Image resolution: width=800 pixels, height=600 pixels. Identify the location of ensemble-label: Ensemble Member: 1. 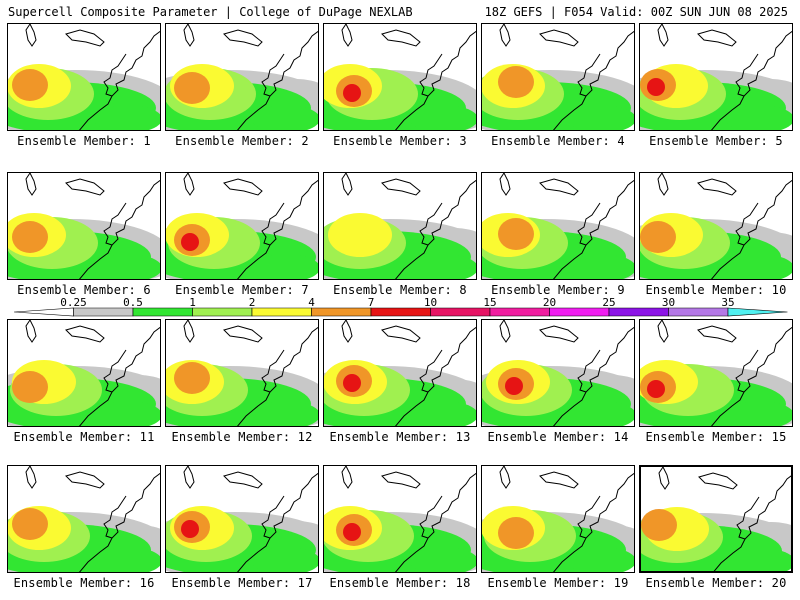
(84, 141).